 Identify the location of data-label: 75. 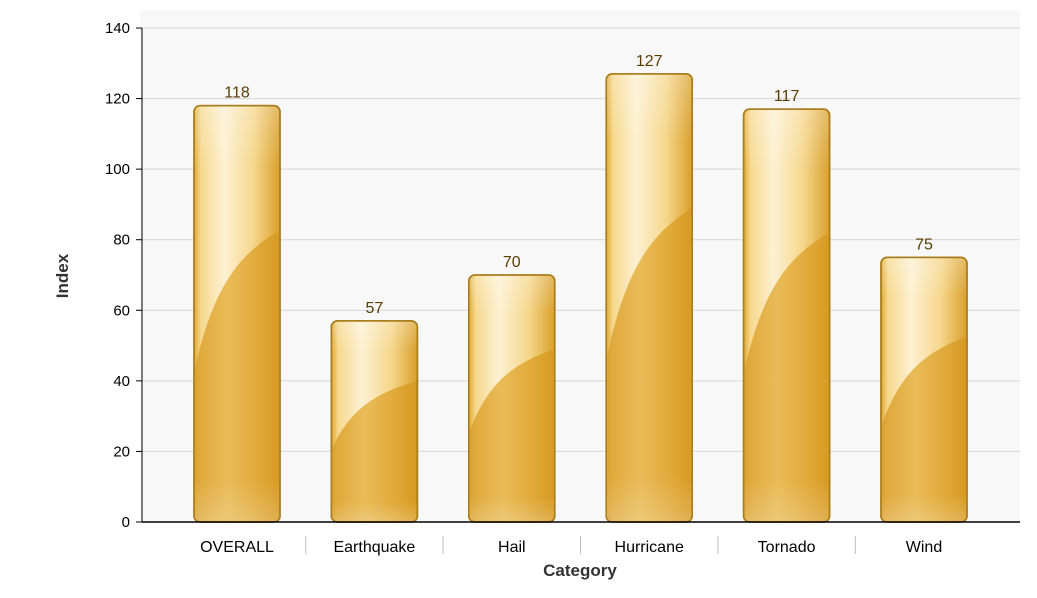
(924, 244).